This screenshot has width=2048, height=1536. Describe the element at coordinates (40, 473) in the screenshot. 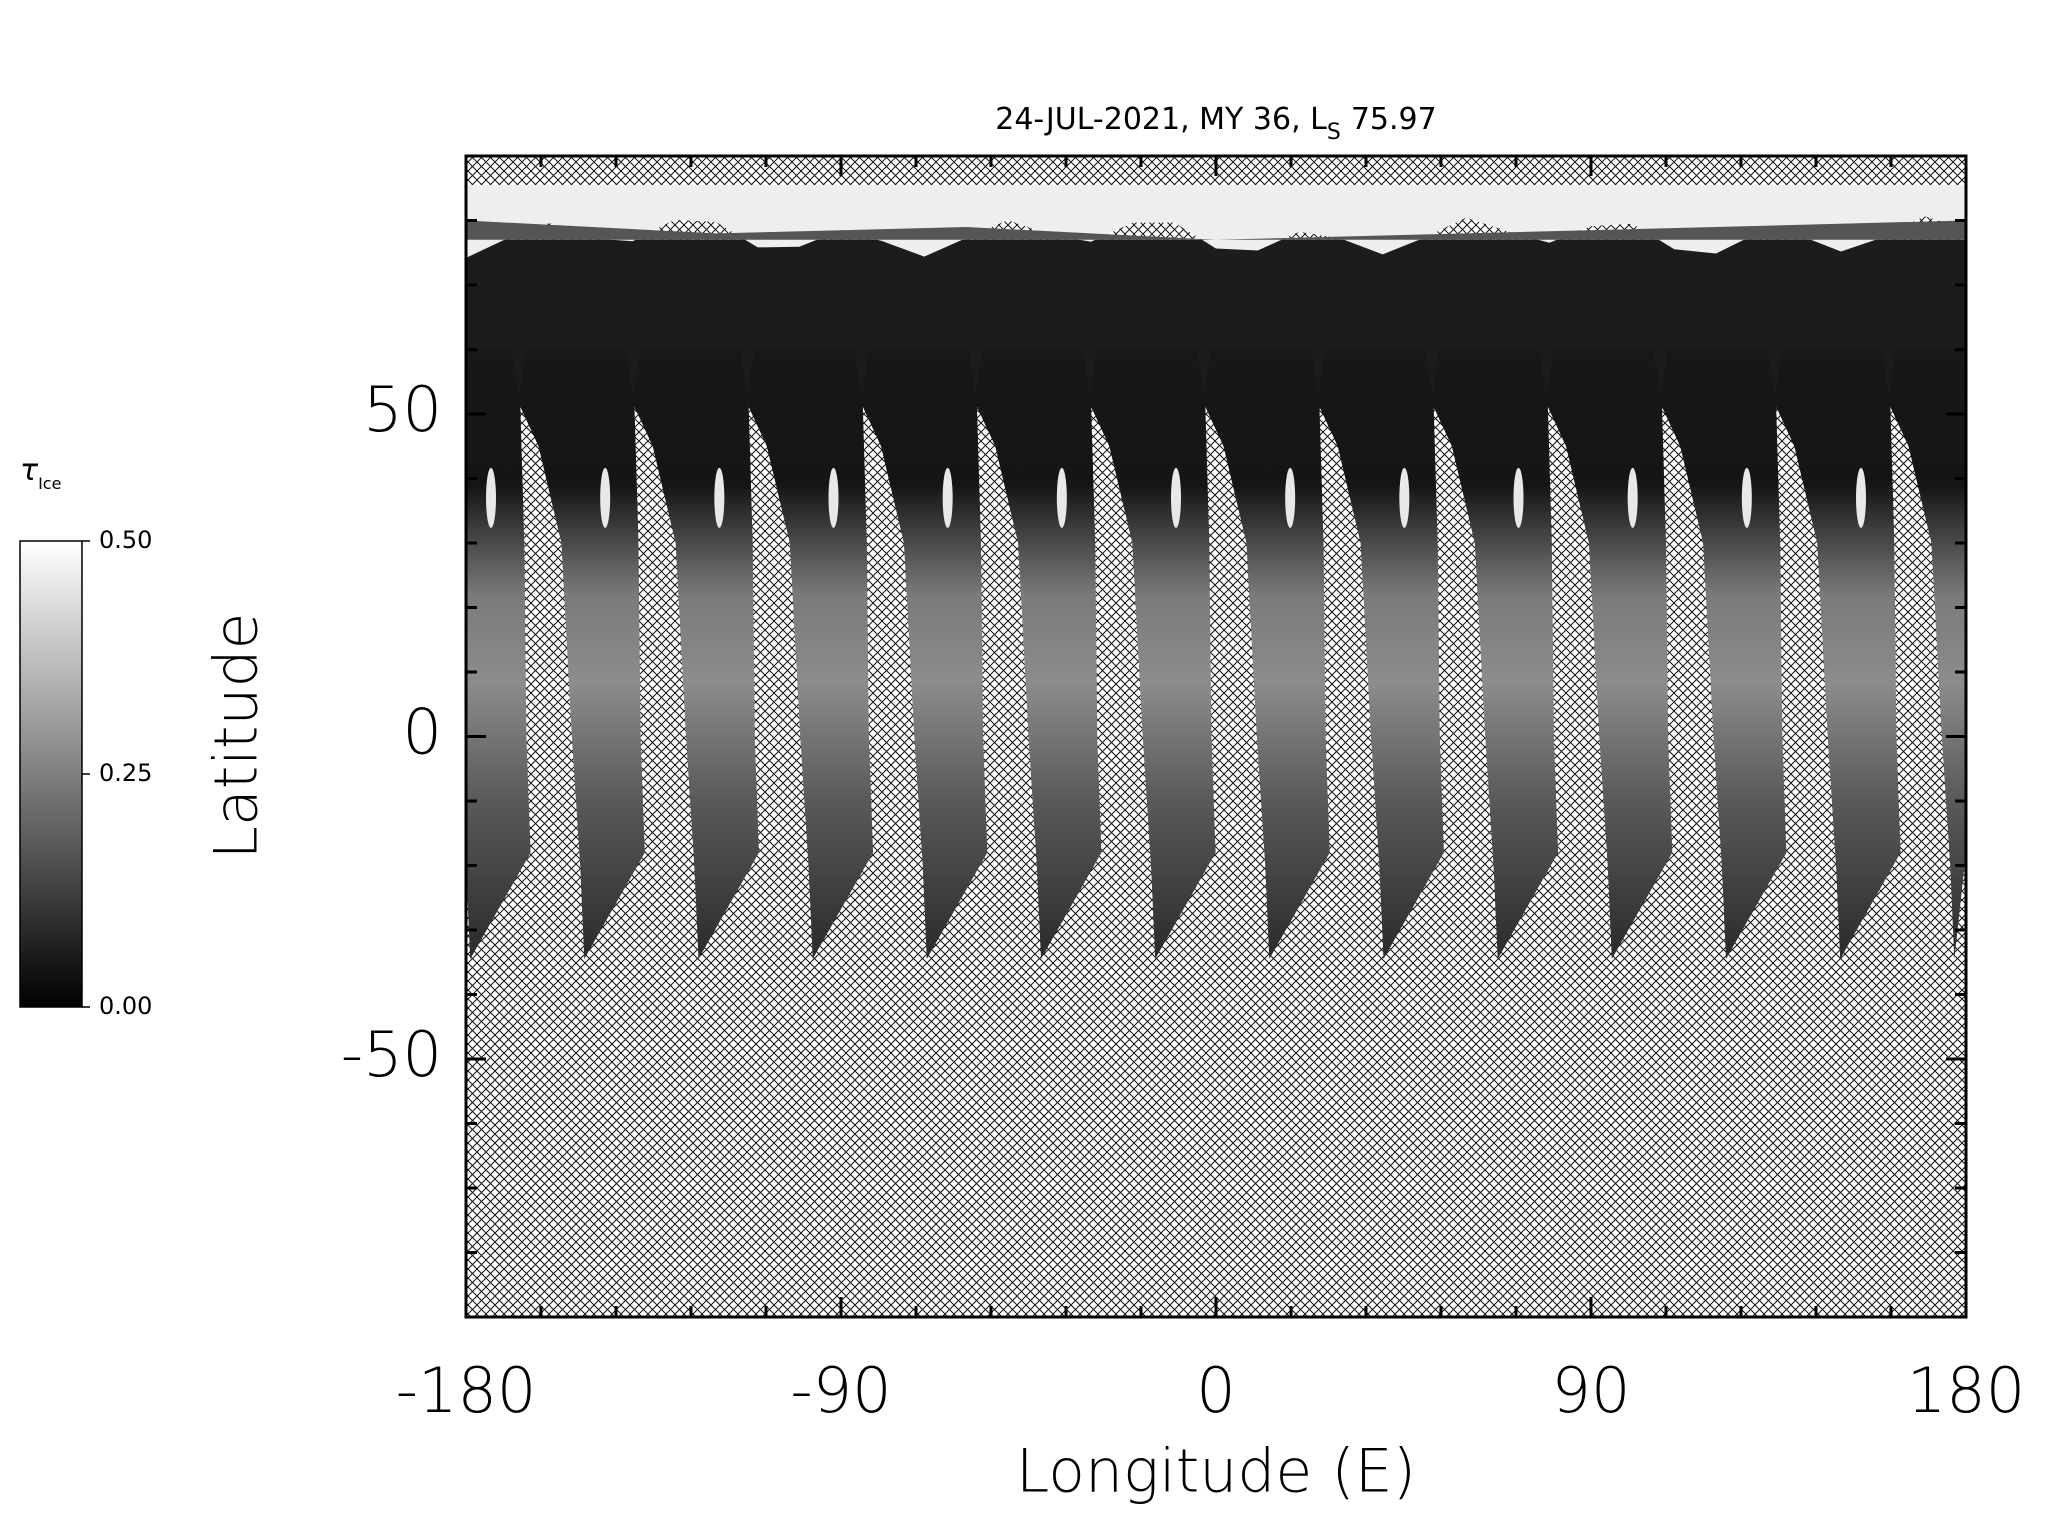

I see `colorbar-title: τIce` at that location.